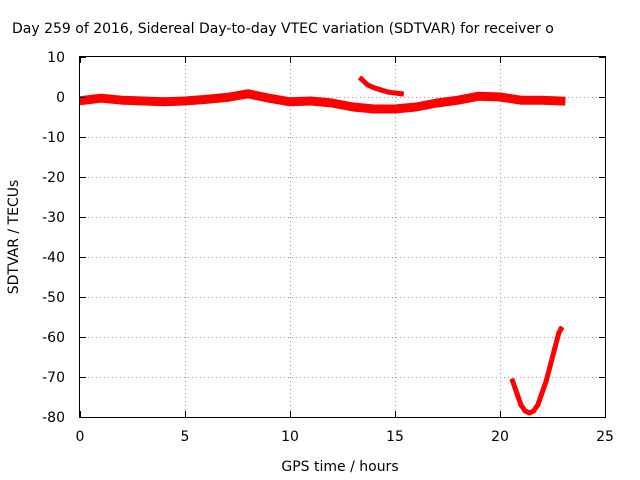 Image resolution: width=640 pixels, height=480 pixels. I want to click on y-tick-label: -20, so click(53, 178).